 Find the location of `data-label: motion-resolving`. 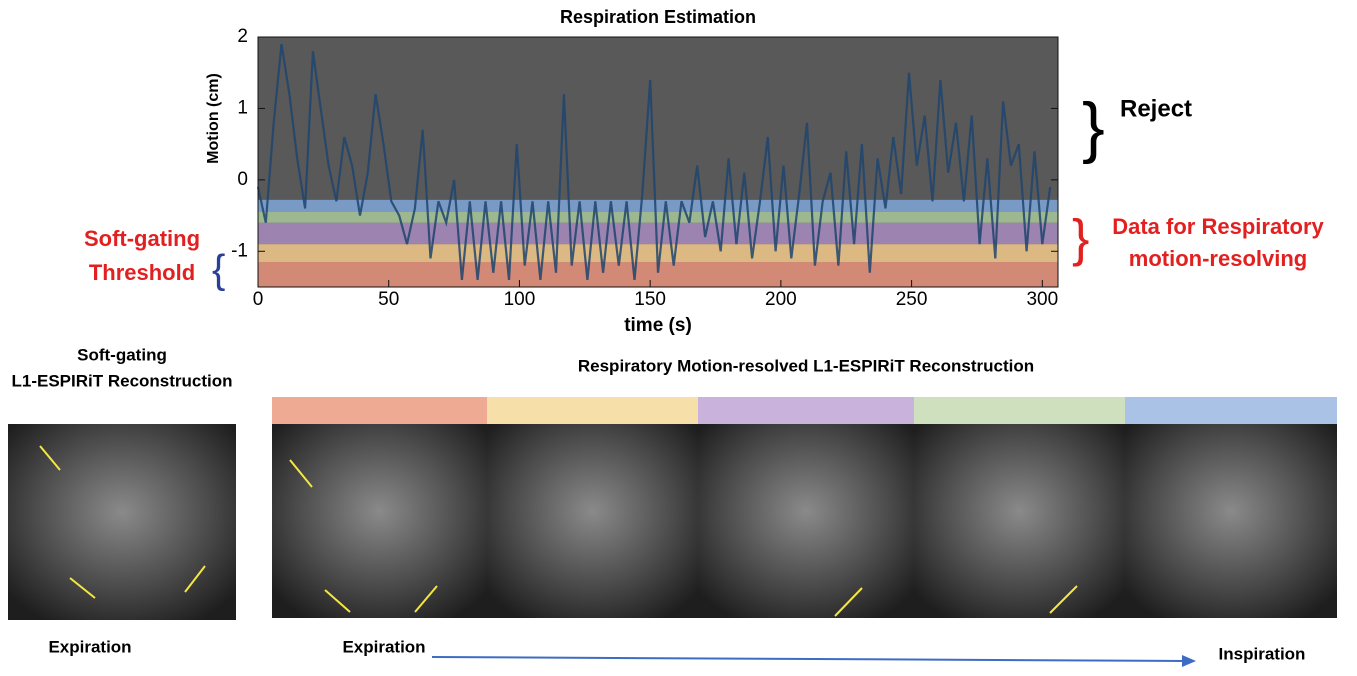

data-label: motion-resolving is located at coordinates (1218, 258).